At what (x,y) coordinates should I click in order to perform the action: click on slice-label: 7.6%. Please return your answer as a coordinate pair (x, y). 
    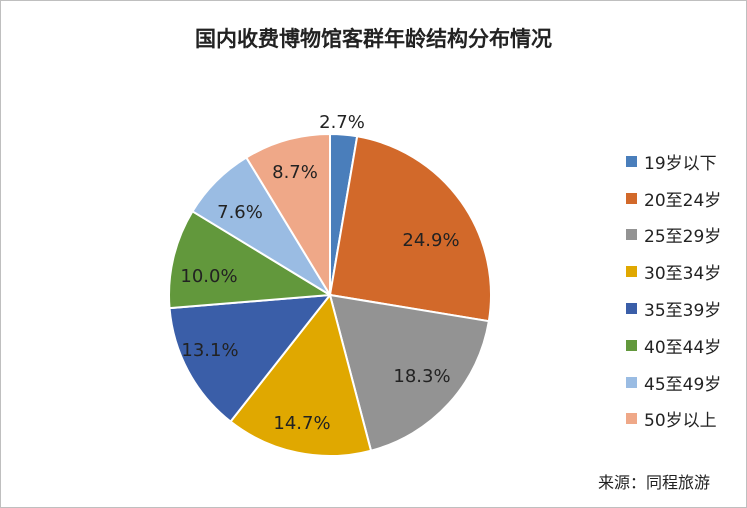
    Looking at the image, I should click on (240, 212).